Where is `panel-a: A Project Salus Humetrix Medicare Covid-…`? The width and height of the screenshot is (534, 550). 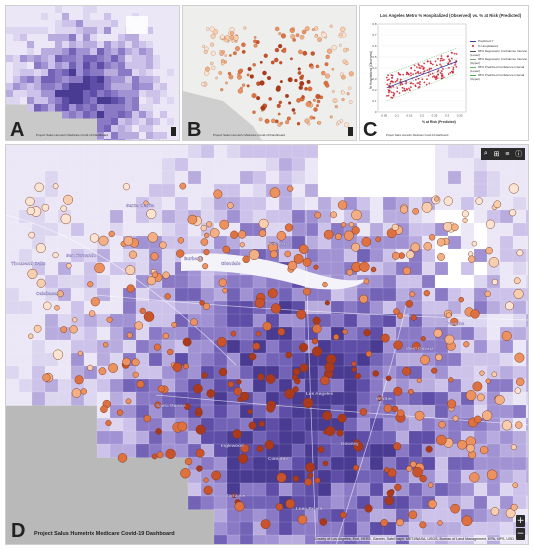 panel-a: A Project Salus Humetrix Medicare Covid-… is located at coordinates (92, 73).